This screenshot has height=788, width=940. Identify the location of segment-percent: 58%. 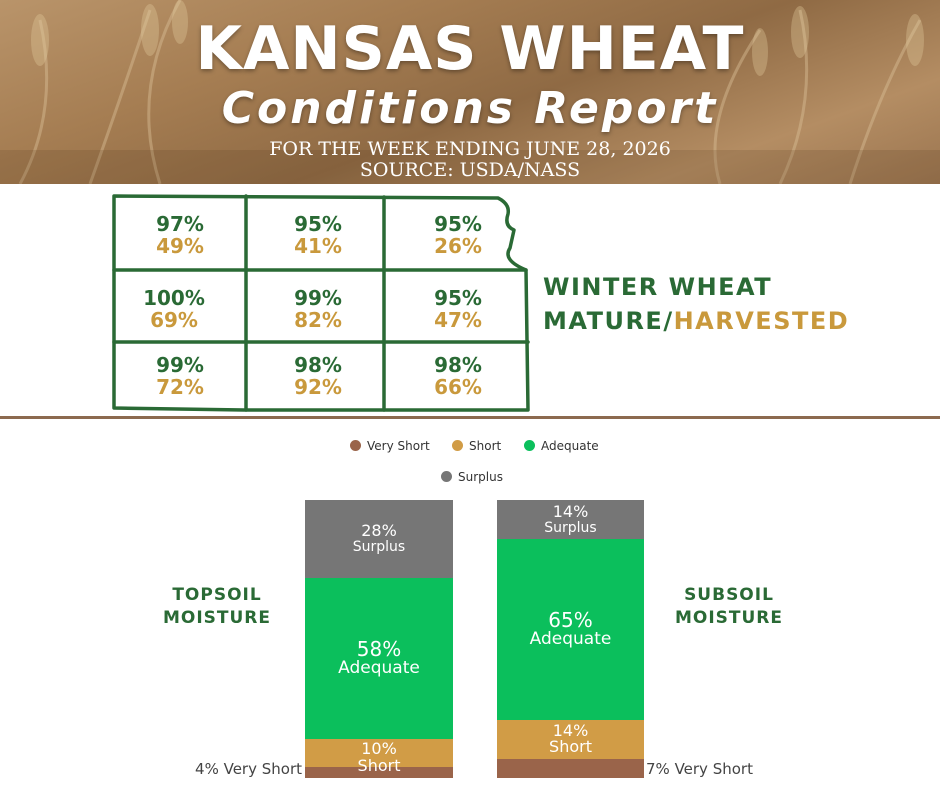
(379, 649).